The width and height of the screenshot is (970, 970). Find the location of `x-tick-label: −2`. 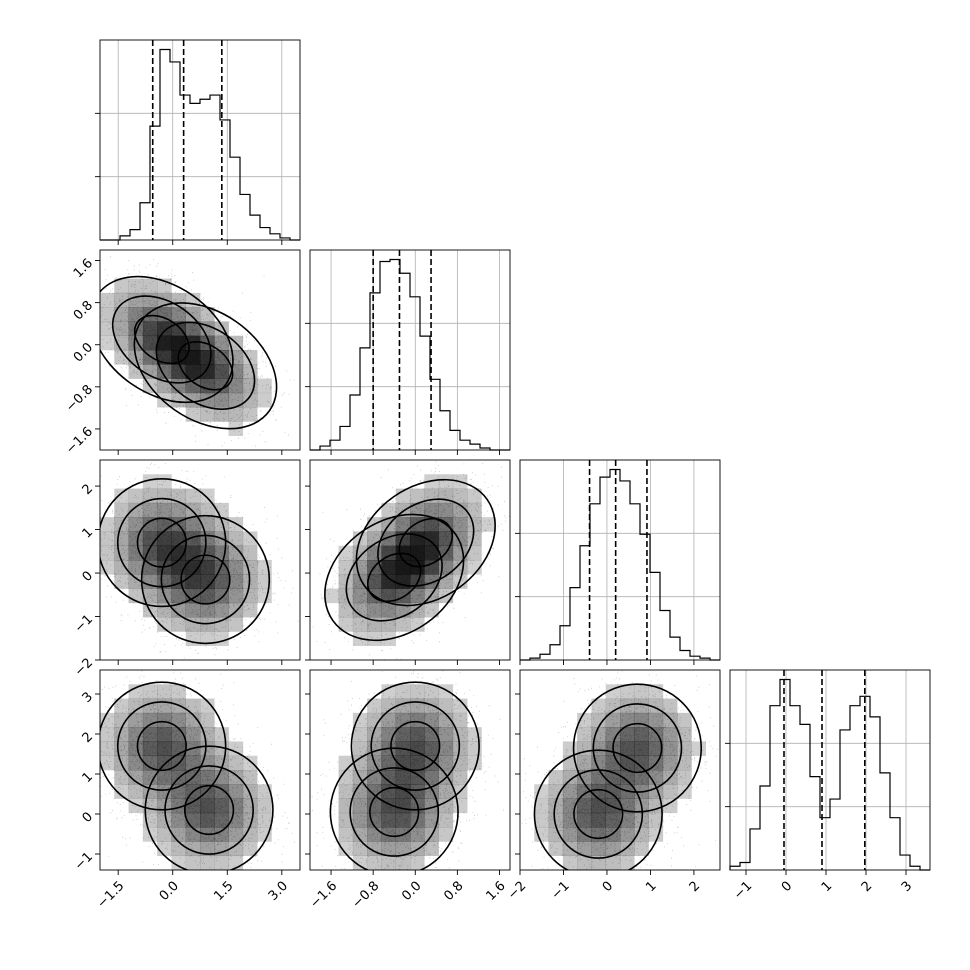

x-tick-label: −2 is located at coordinates (517, 891).